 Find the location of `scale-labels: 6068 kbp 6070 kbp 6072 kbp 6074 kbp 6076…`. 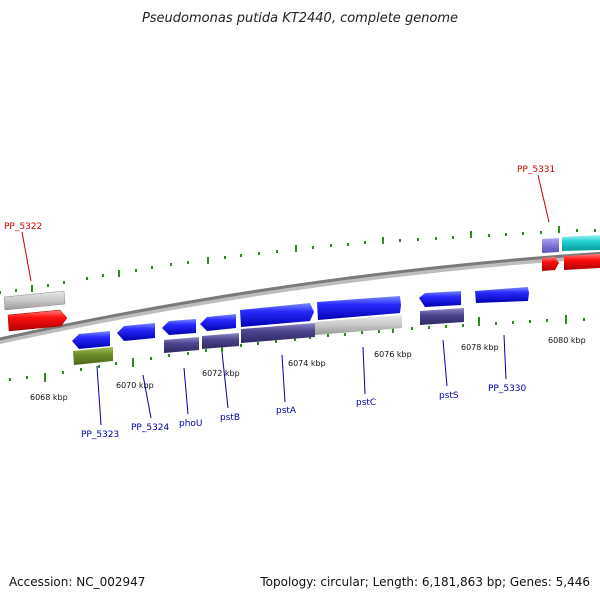

scale-labels: 6068 kbp 6070 kbp 6072 kbp 6074 kbp 6076… is located at coordinates (308, 369).